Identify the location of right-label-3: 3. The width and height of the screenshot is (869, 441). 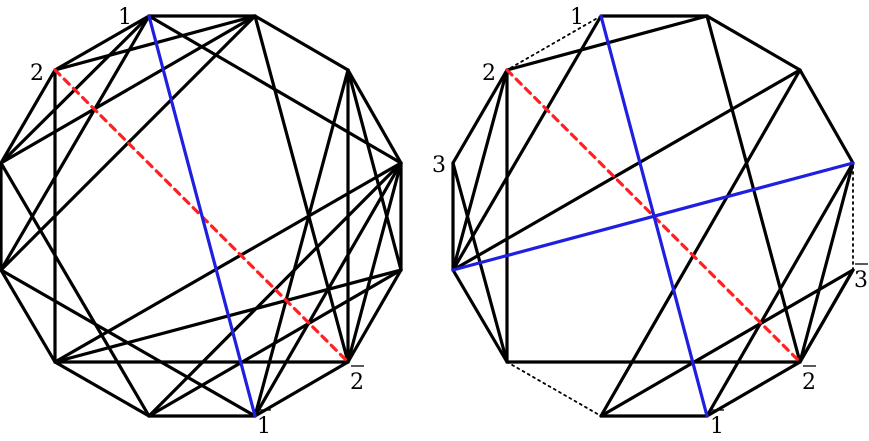
(439, 165).